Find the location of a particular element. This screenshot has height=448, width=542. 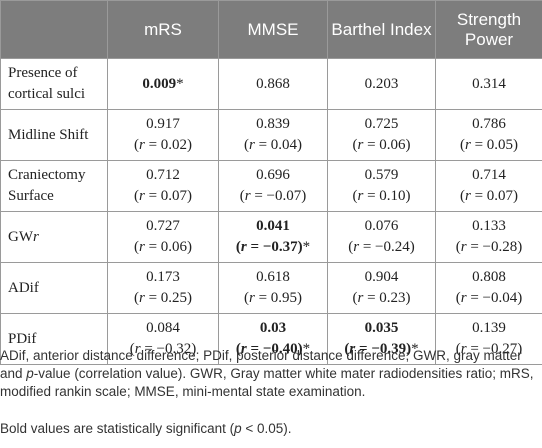

correlation-value: (r = −0.37)* is located at coordinates (273, 247).